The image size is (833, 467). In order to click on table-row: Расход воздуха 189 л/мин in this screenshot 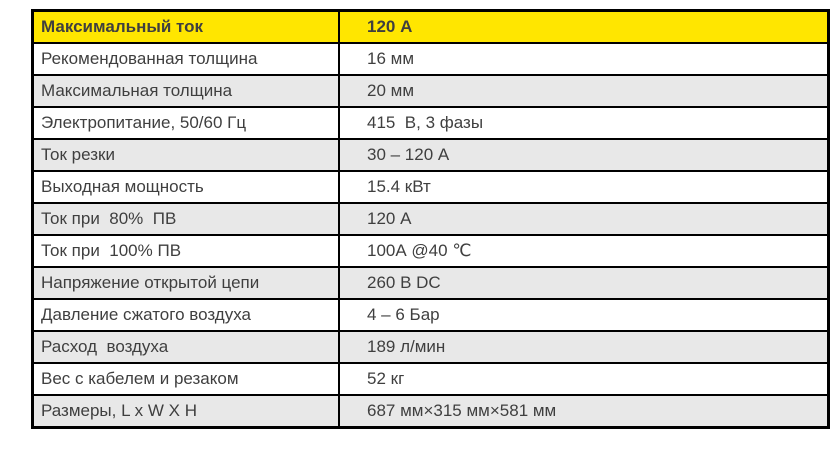, I will do `click(430, 347)`.